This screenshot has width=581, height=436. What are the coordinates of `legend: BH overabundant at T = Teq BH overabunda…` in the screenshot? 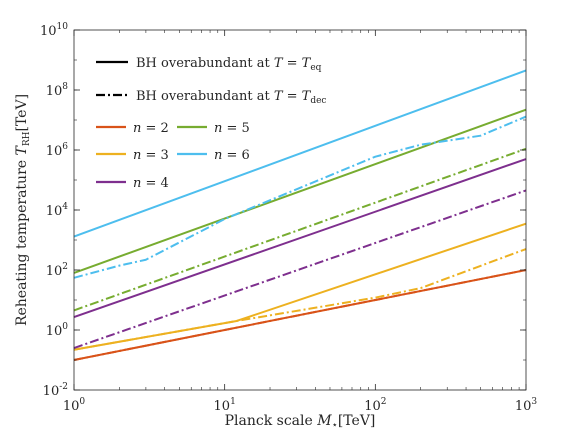 It's located at (211, 123).